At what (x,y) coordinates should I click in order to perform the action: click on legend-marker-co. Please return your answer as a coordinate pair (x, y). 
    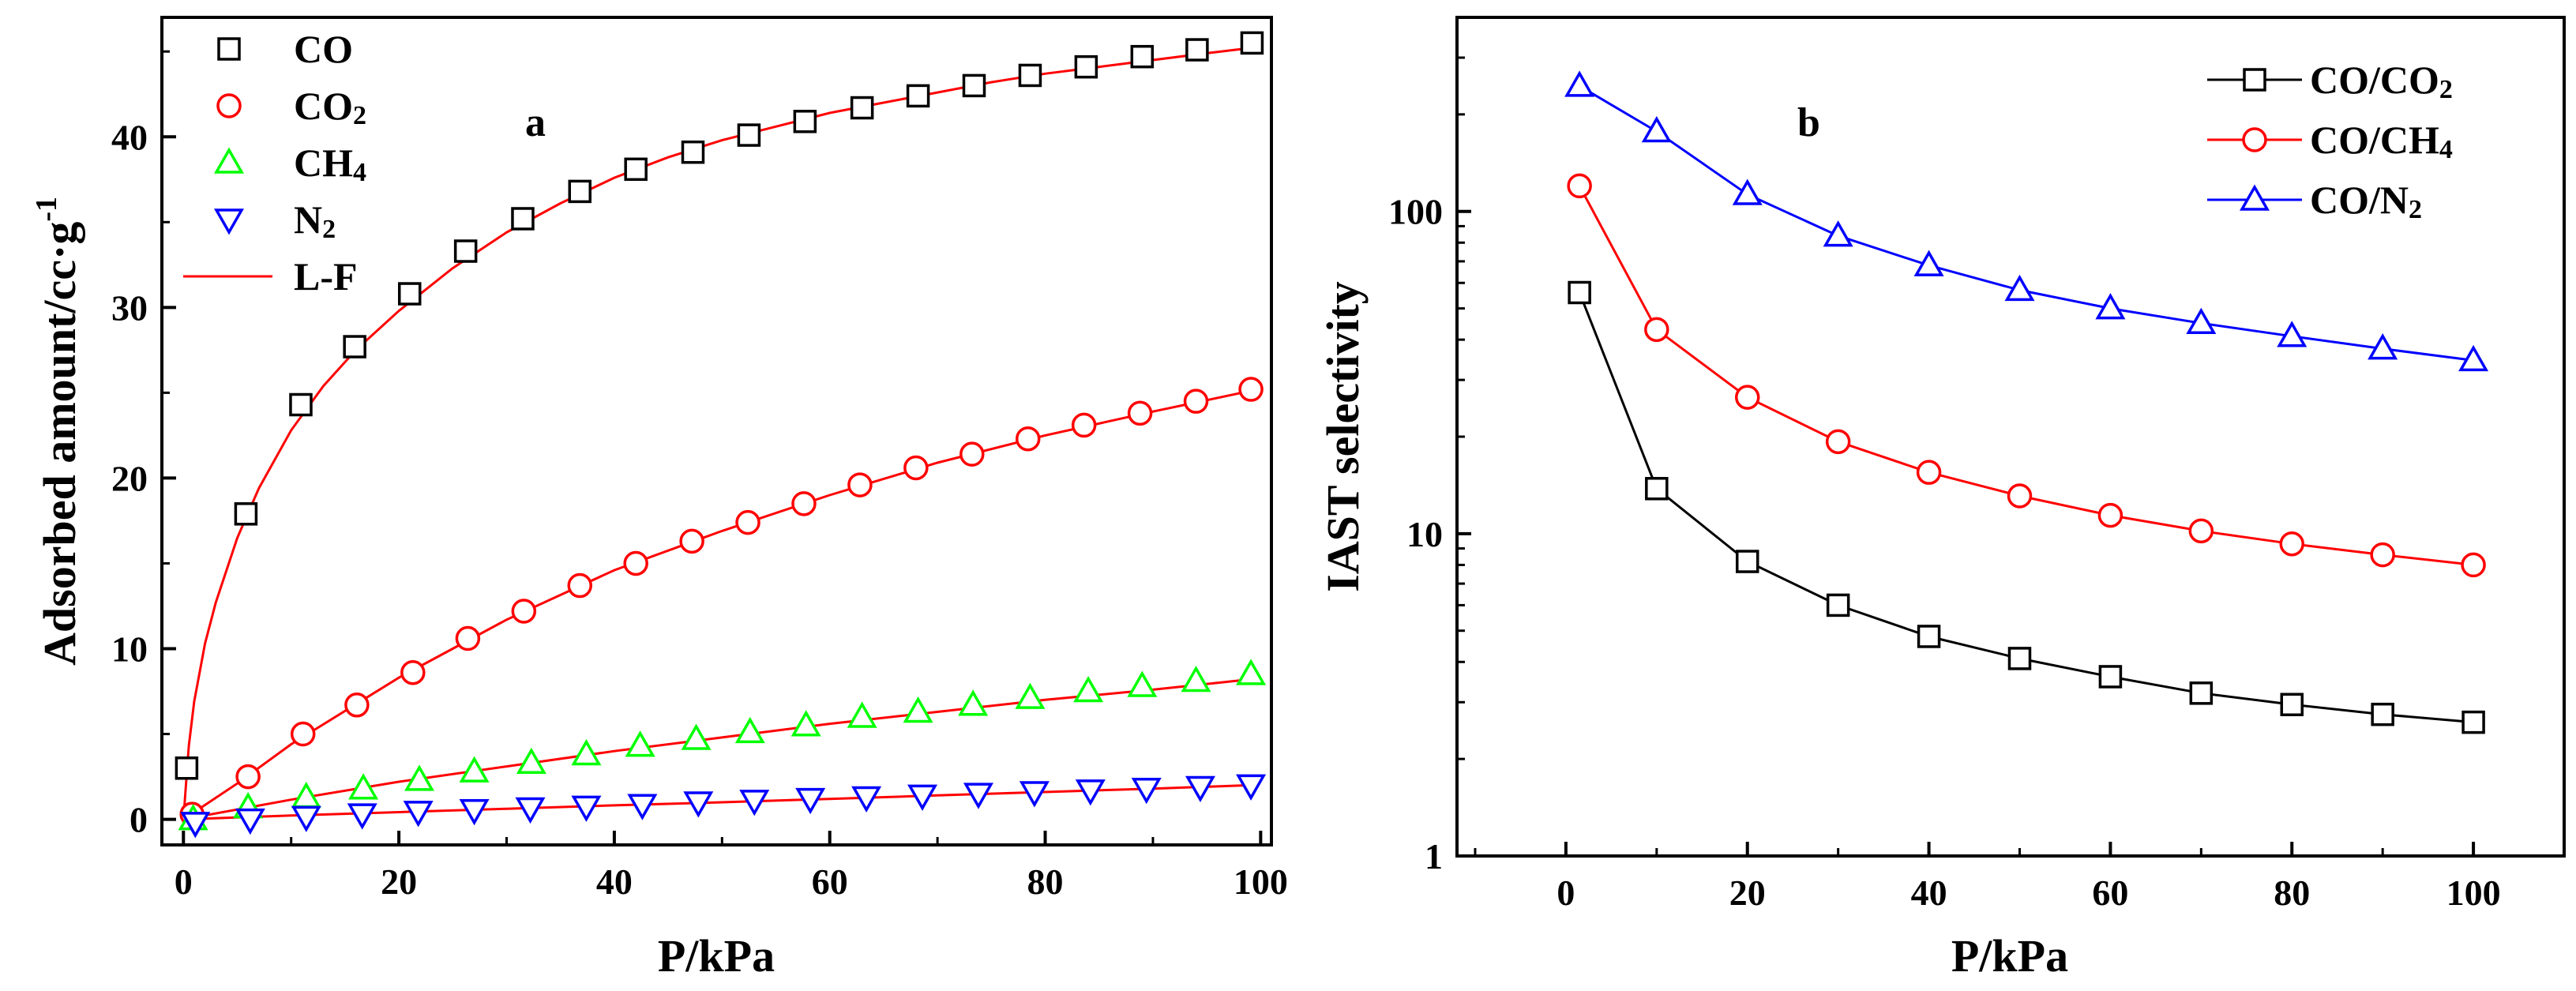
    Looking at the image, I should click on (229, 49).